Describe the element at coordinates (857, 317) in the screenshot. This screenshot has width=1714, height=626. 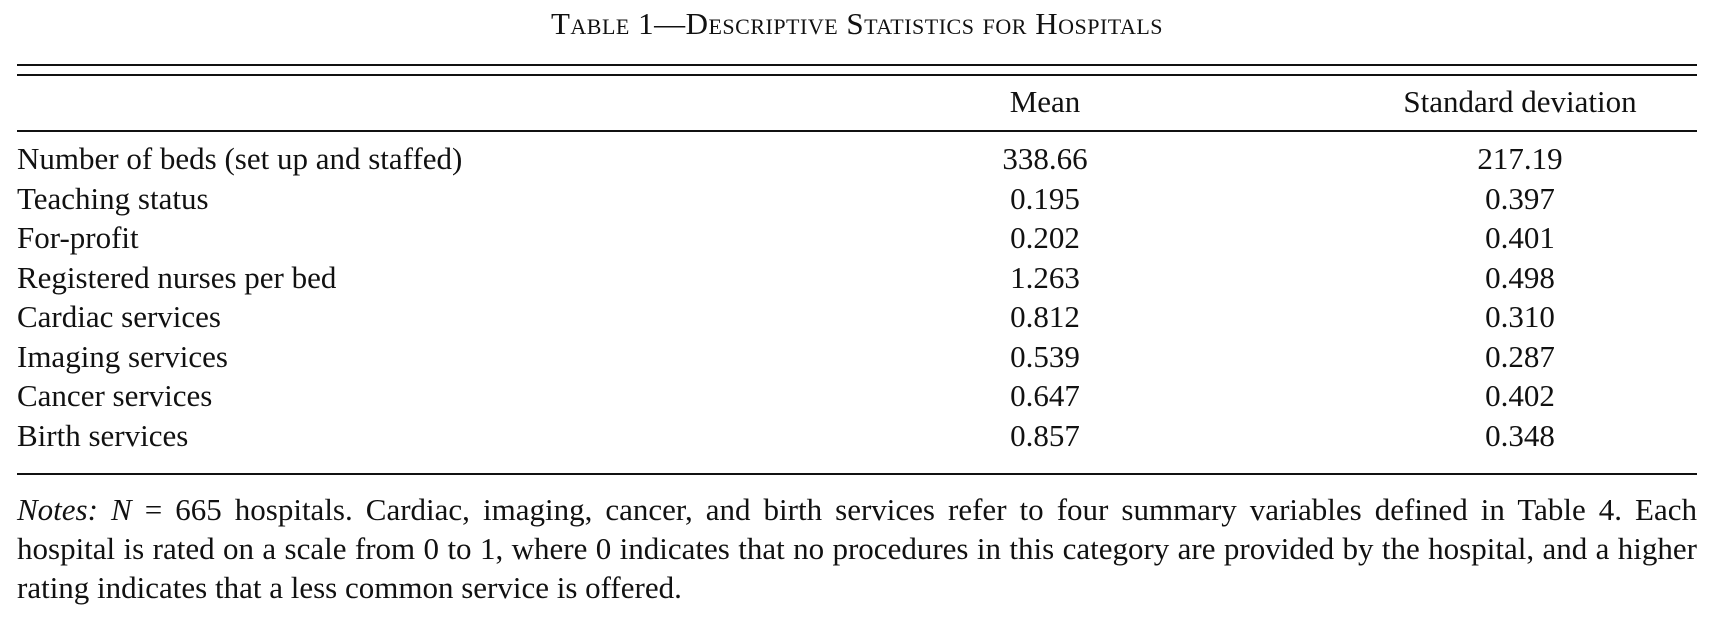
I see `table-row: Cardiac services 0.812 0.310` at that location.